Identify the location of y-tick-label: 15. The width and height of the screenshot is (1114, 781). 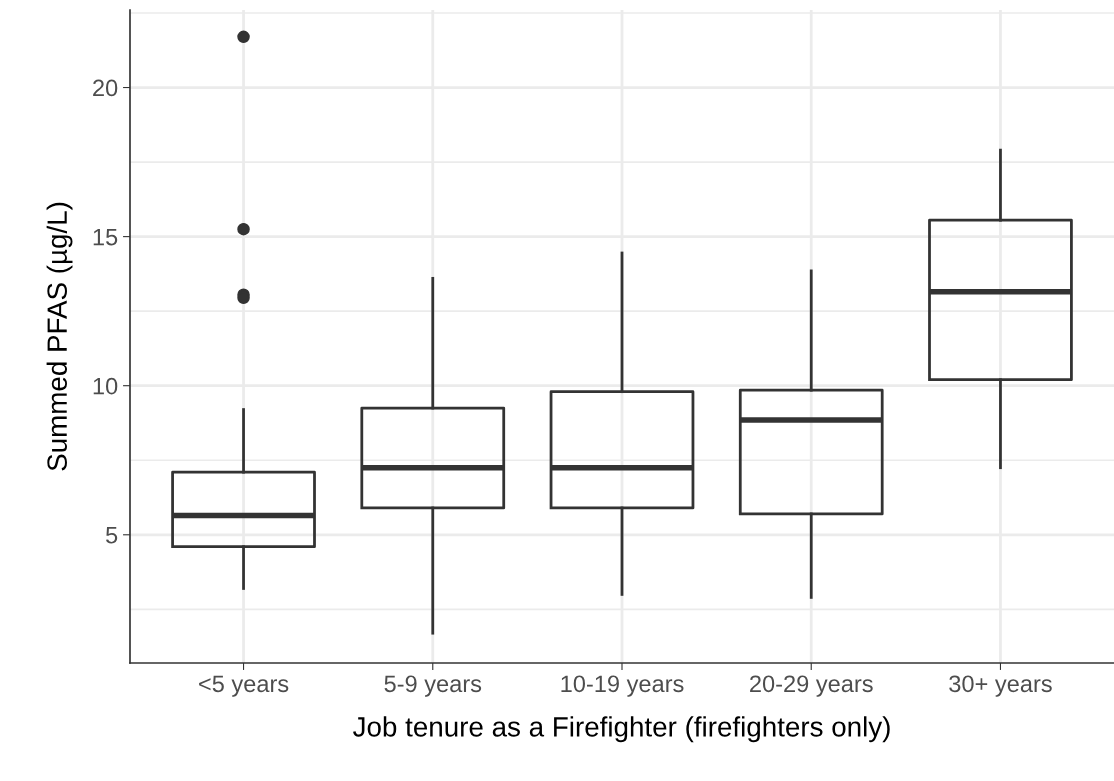
(105, 237).